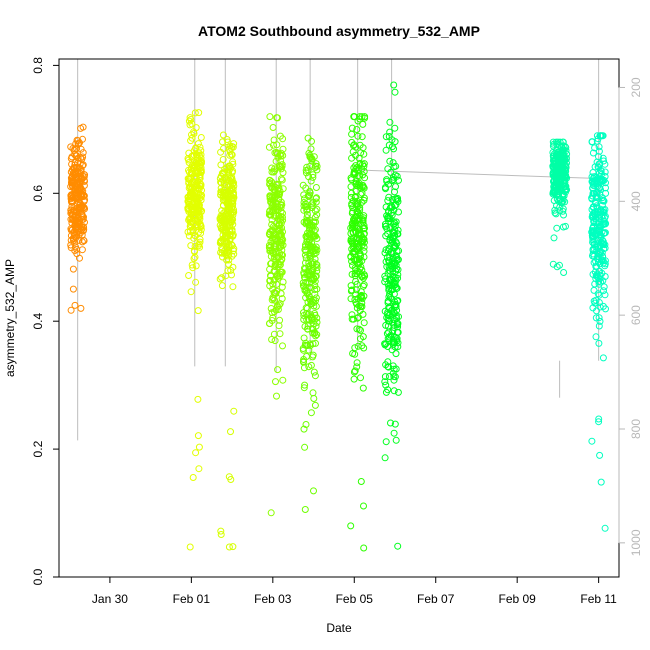 The image size is (650, 650). What do you see at coordinates (339, 628) in the screenshot?
I see `x-axis-label: Date` at bounding box center [339, 628].